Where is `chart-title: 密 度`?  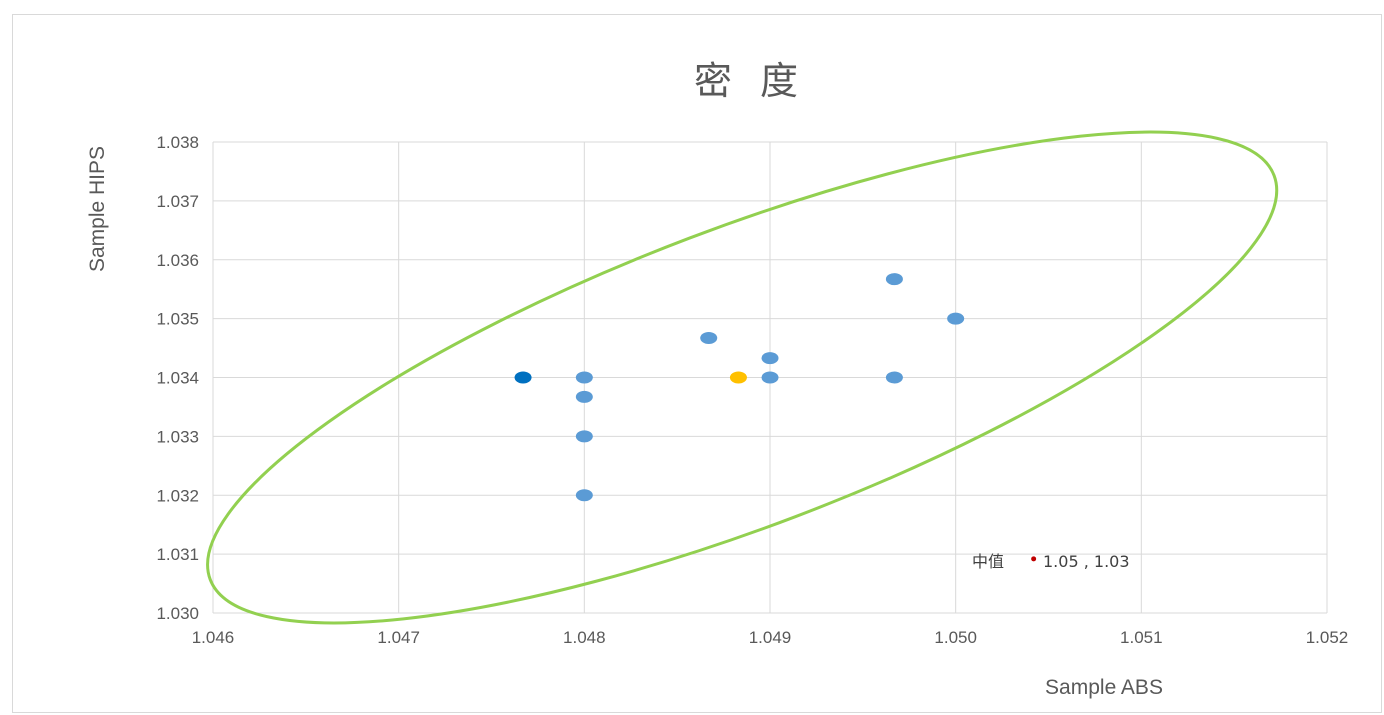 chart-title: 密 度 is located at coordinates (750, 81).